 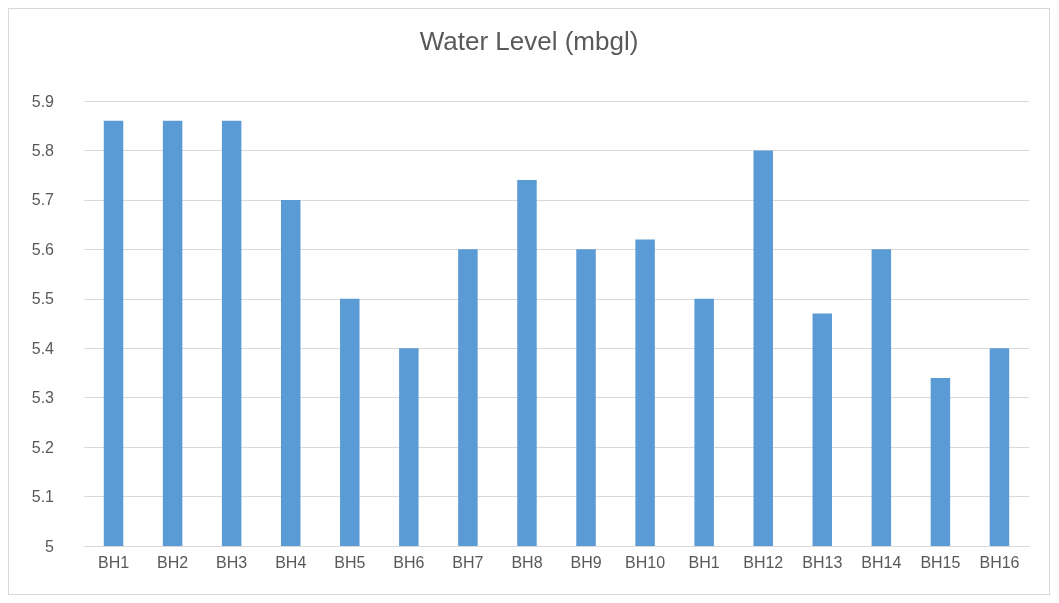 What do you see at coordinates (350, 562) in the screenshot?
I see `x-tick-label: BH5` at bounding box center [350, 562].